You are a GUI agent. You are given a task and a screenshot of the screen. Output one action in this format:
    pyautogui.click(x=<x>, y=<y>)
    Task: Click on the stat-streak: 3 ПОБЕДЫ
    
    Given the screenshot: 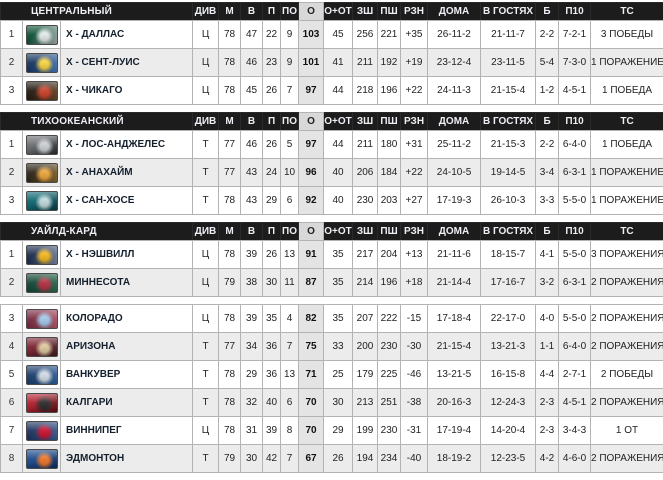 What is the action you would take?
    pyautogui.click(x=627, y=35)
    